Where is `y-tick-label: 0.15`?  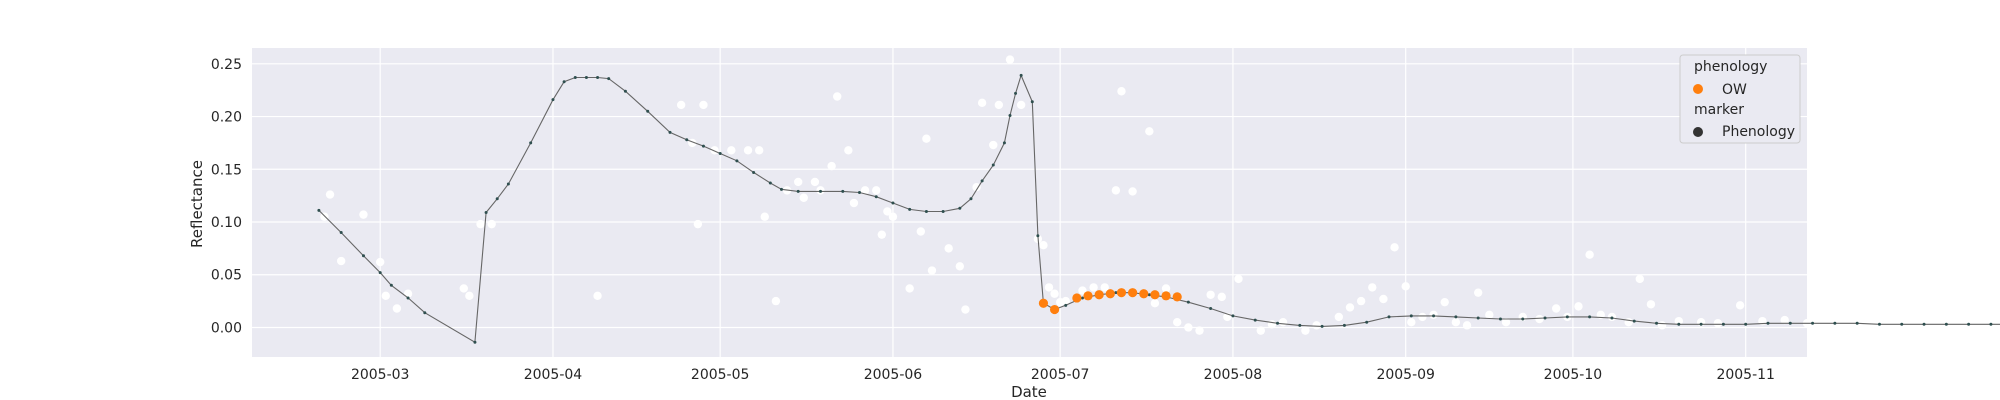
y-tick-label: 0.15 is located at coordinates (226, 170).